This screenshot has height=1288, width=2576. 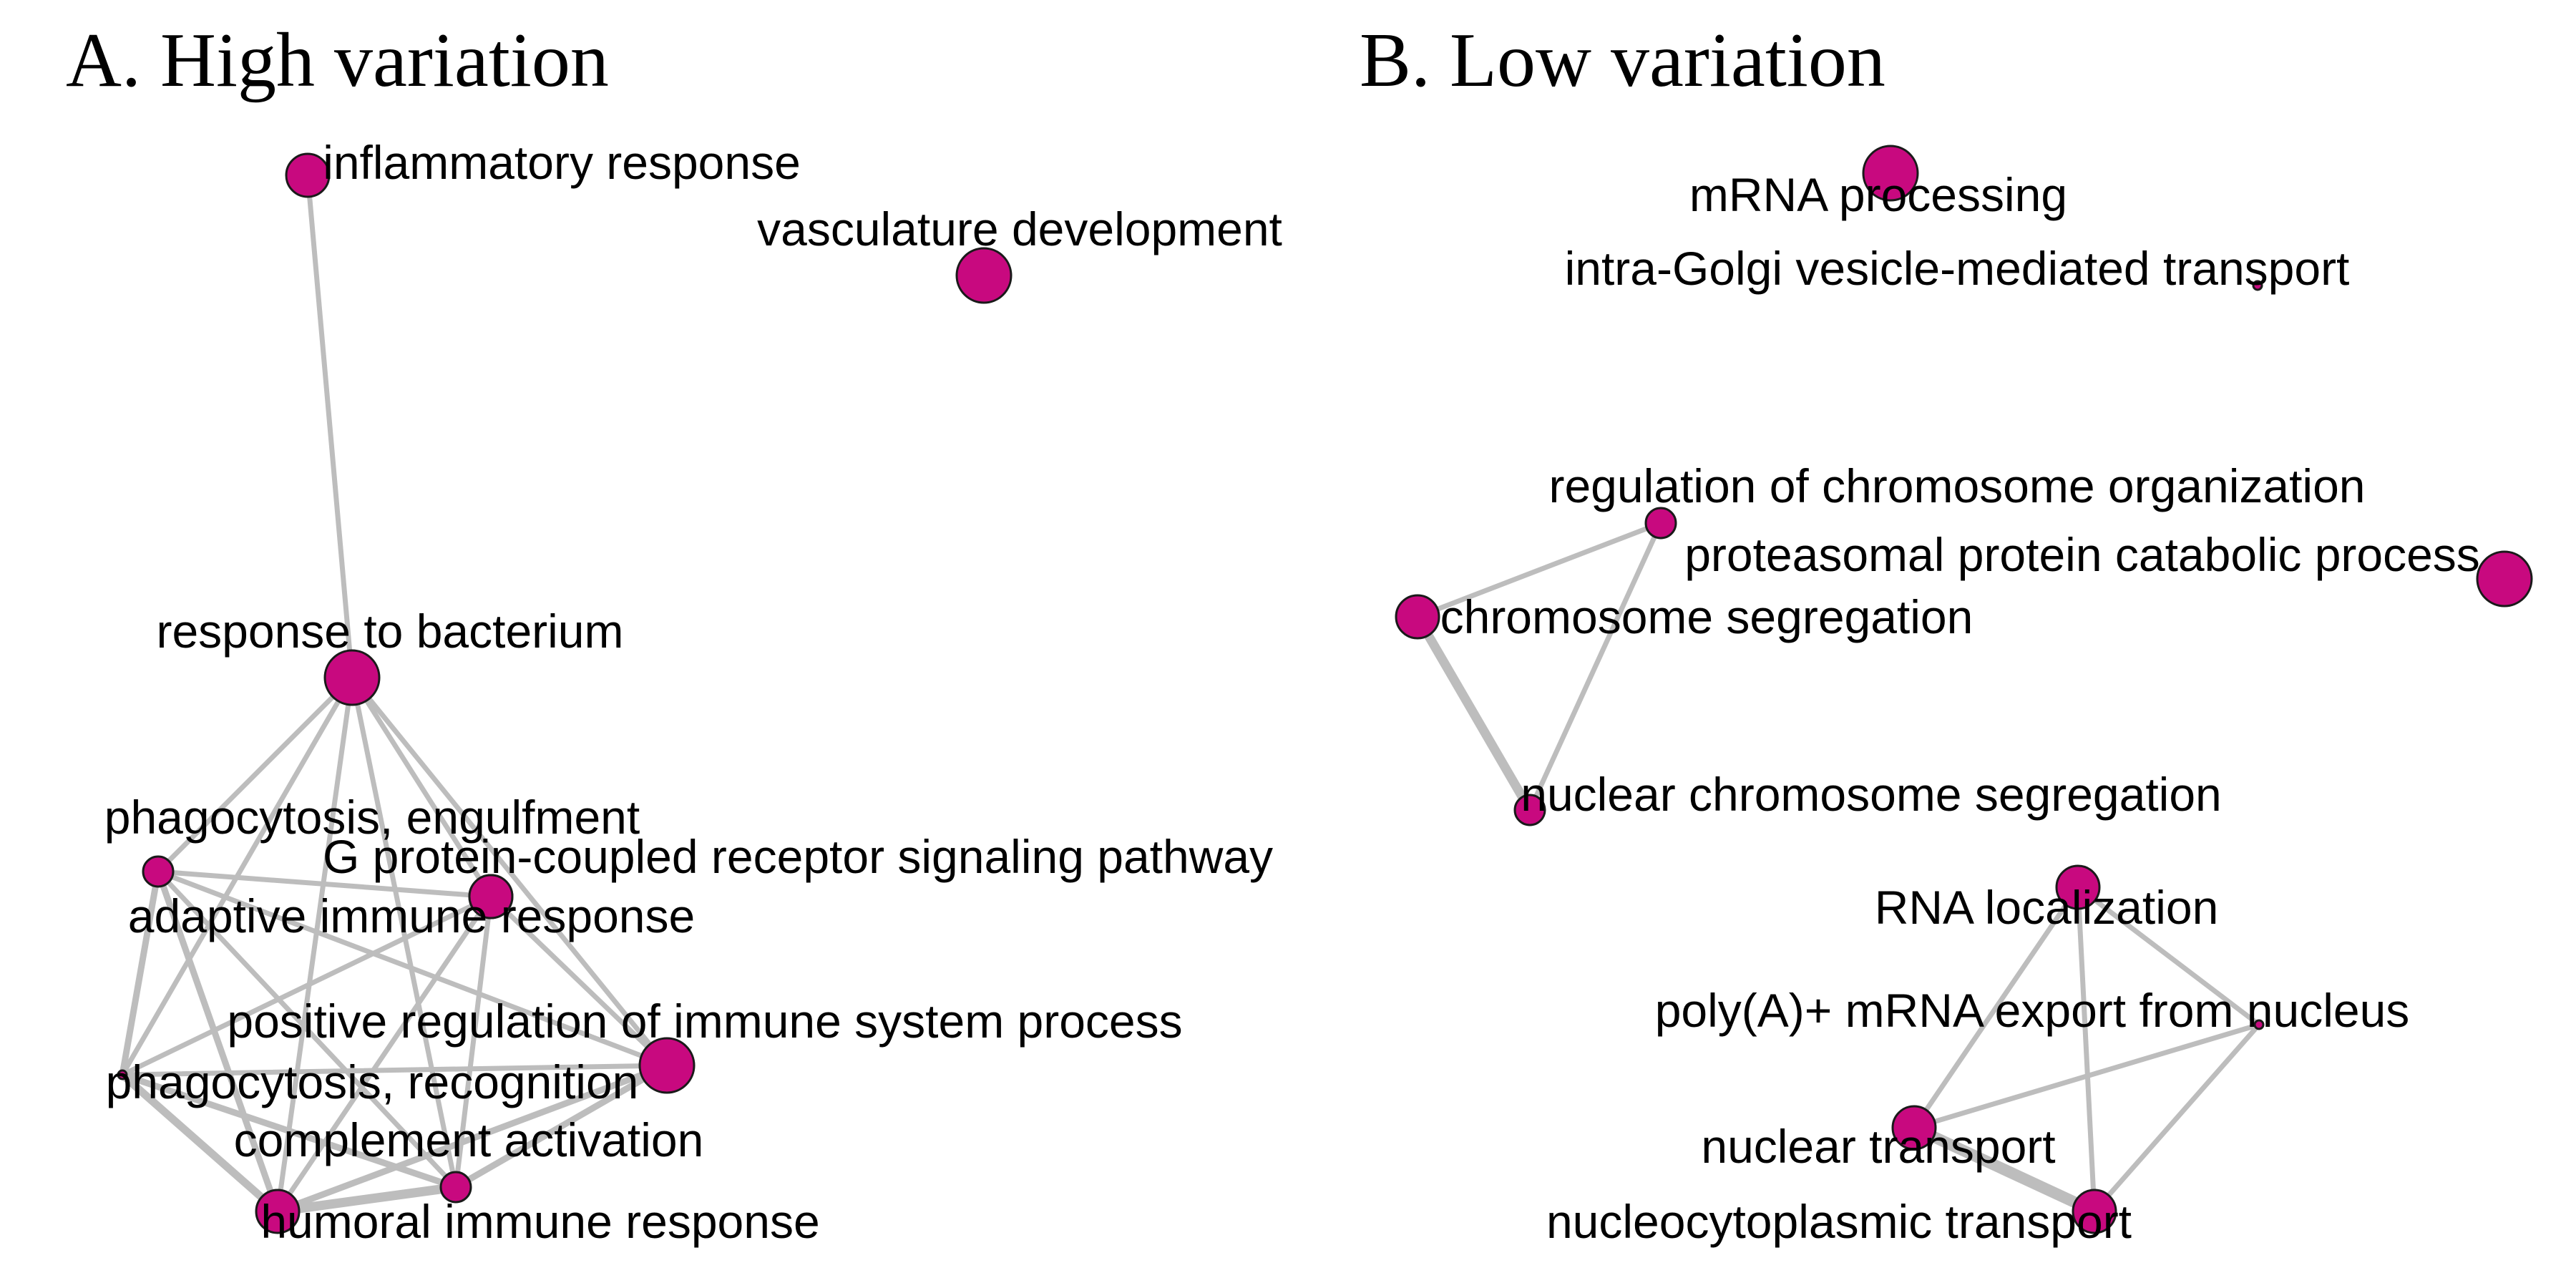 What do you see at coordinates (2257, 285) in the screenshot?
I see `network-node-golgi` at bounding box center [2257, 285].